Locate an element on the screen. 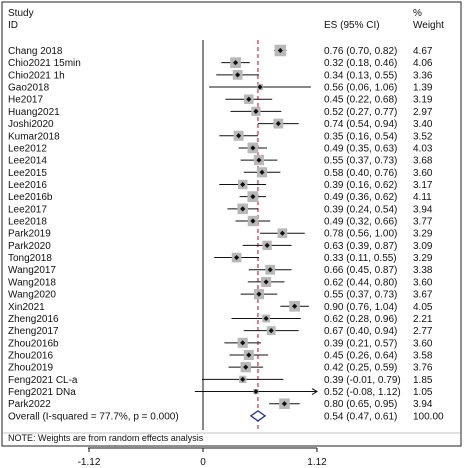 This screenshot has width=464, height=468. effect-size-ci: 0.39 (0.16, 0.62) is located at coordinates (360, 185).